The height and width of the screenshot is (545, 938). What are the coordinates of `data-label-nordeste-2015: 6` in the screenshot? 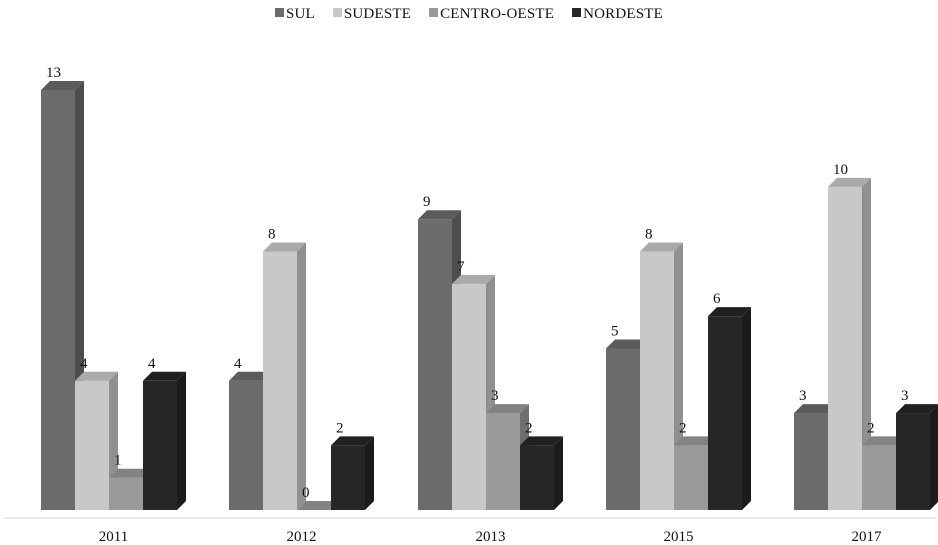 It's located at (717, 299).